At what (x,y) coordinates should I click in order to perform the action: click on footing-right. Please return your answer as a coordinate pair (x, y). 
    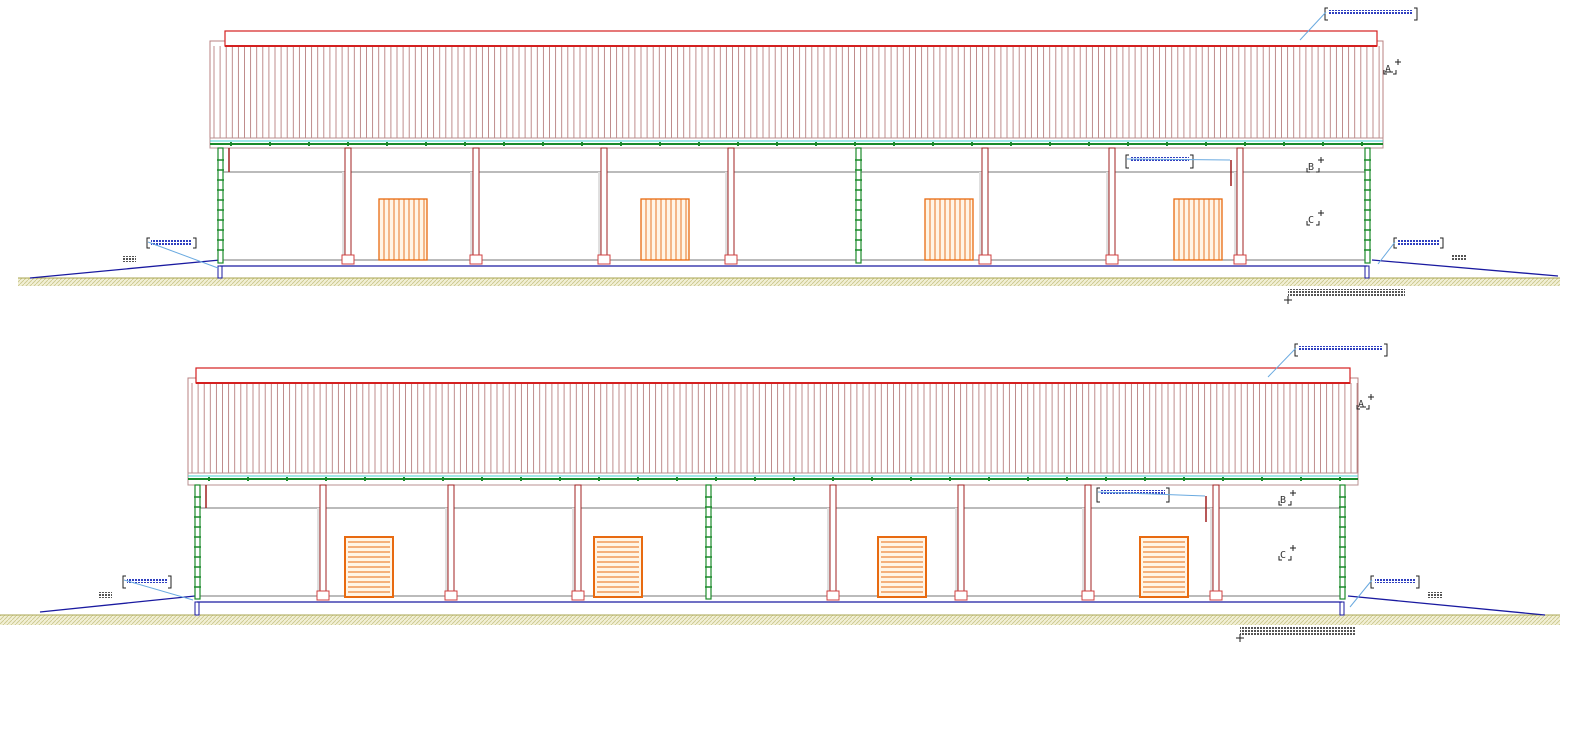
    Looking at the image, I should click on (1342, 608).